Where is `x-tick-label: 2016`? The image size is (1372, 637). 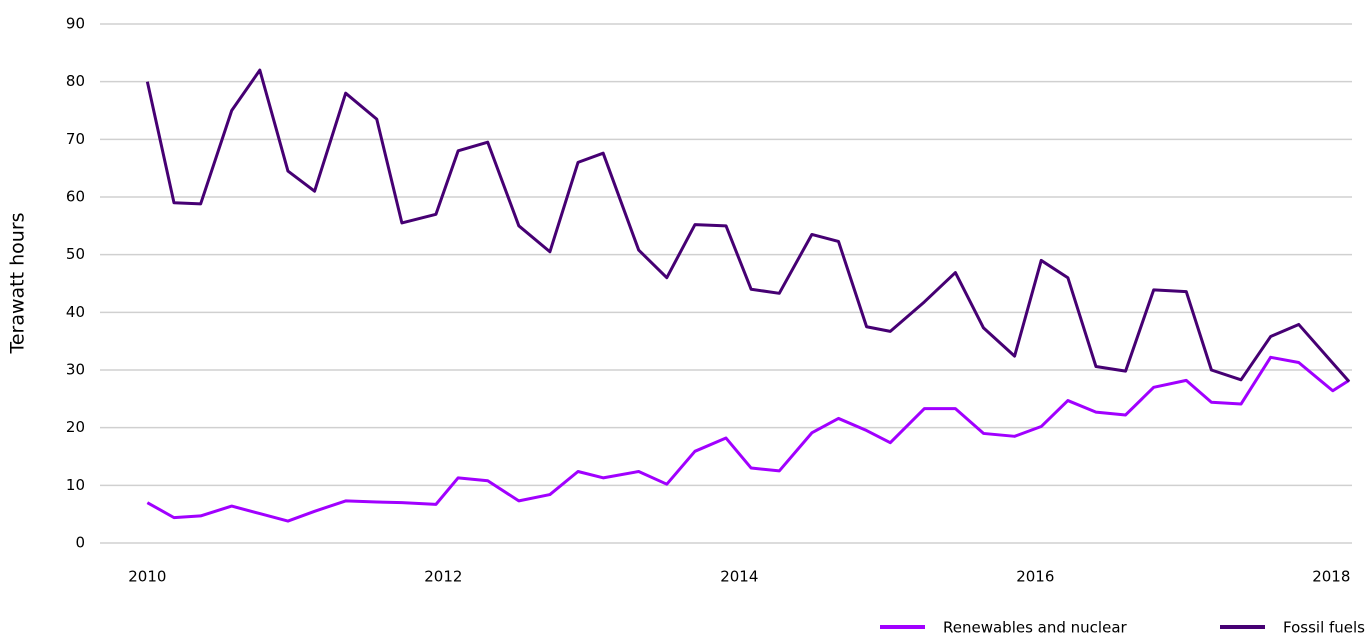
x-tick-label: 2016 is located at coordinates (1035, 577).